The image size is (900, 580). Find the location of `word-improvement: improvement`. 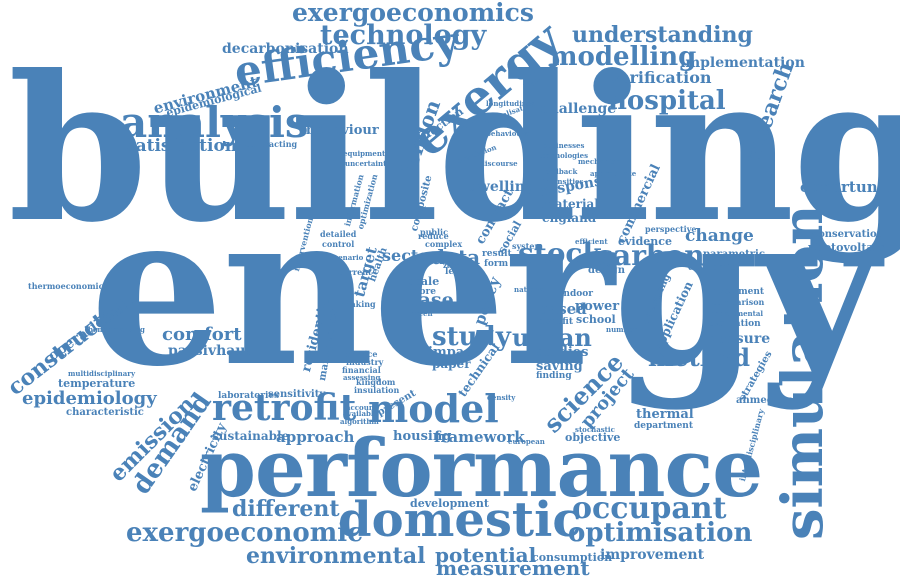

word-improvement: improvement is located at coordinates (652, 555).